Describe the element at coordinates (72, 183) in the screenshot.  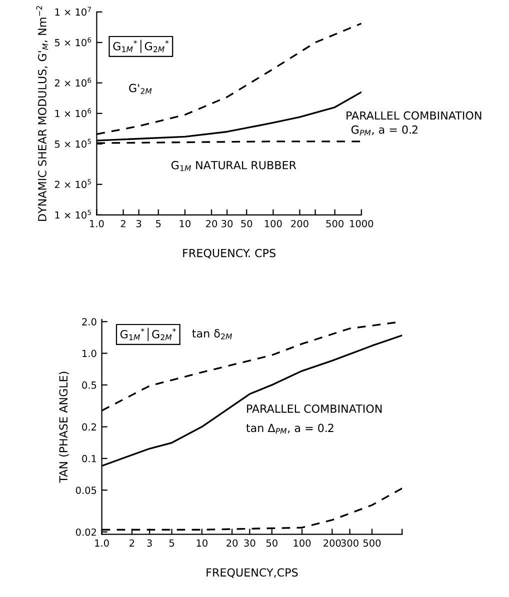
I see `y-tick-label: 2 × 10$^{5}$` at that location.